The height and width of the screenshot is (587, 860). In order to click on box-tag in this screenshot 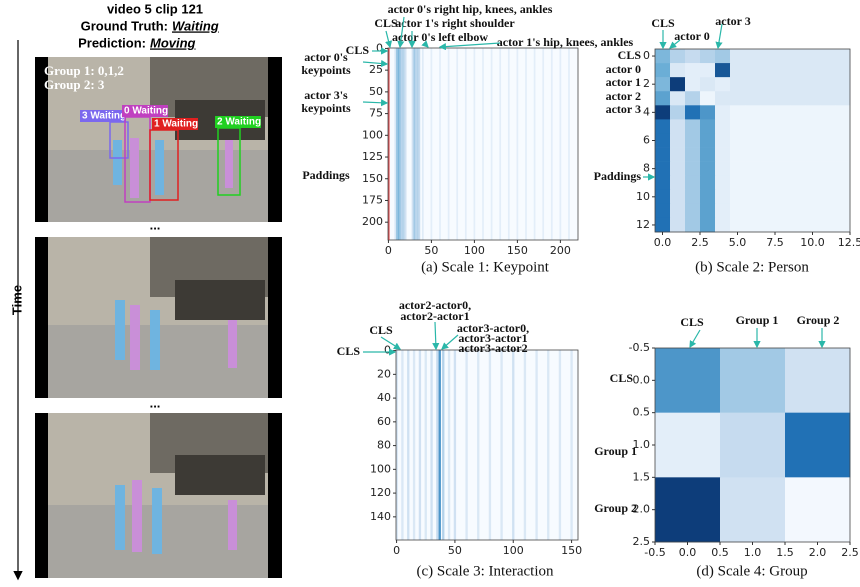, I will do `click(103, 116)`.